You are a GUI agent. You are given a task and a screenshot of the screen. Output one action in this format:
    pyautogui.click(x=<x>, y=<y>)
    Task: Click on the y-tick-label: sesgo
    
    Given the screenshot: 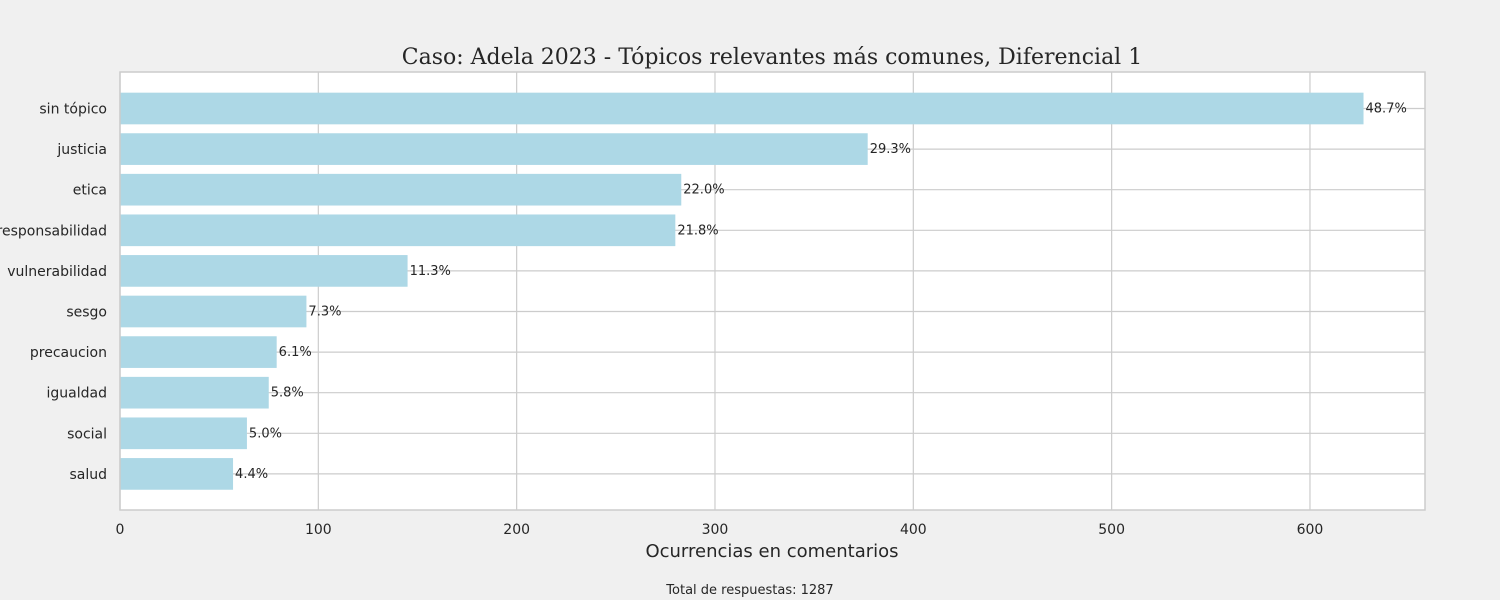 What is the action you would take?
    pyautogui.click(x=86, y=313)
    